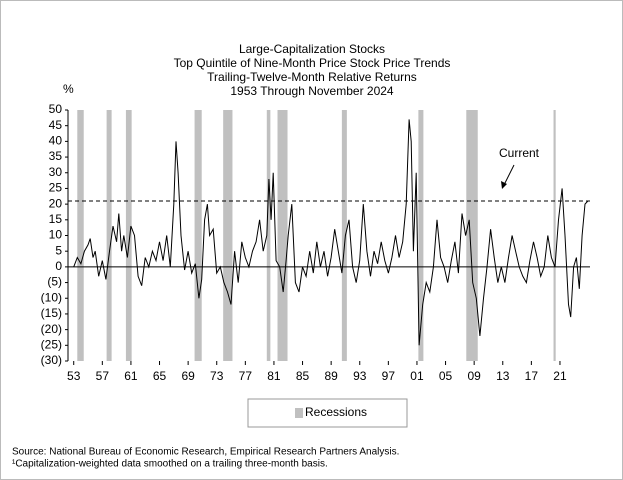  Describe the element at coordinates (519, 153) in the screenshot. I see `annotation: Current` at that location.